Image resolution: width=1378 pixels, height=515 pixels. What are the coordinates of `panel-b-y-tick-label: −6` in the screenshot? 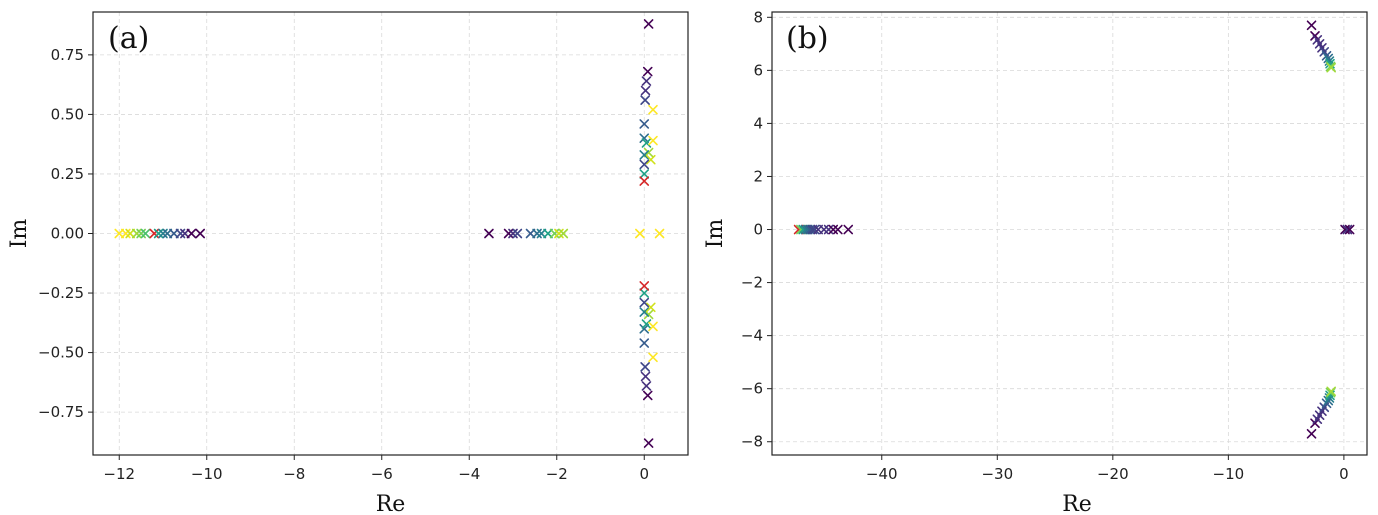 It's located at (752, 389).